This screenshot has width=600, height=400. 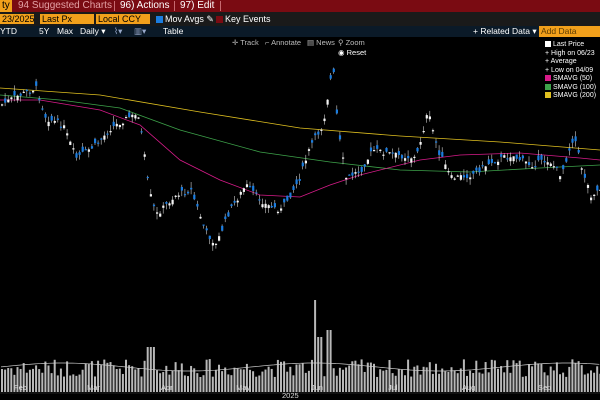 What do you see at coordinates (197, 5) in the screenshot?
I see `edit-menu: 97) Edit` at bounding box center [197, 5].